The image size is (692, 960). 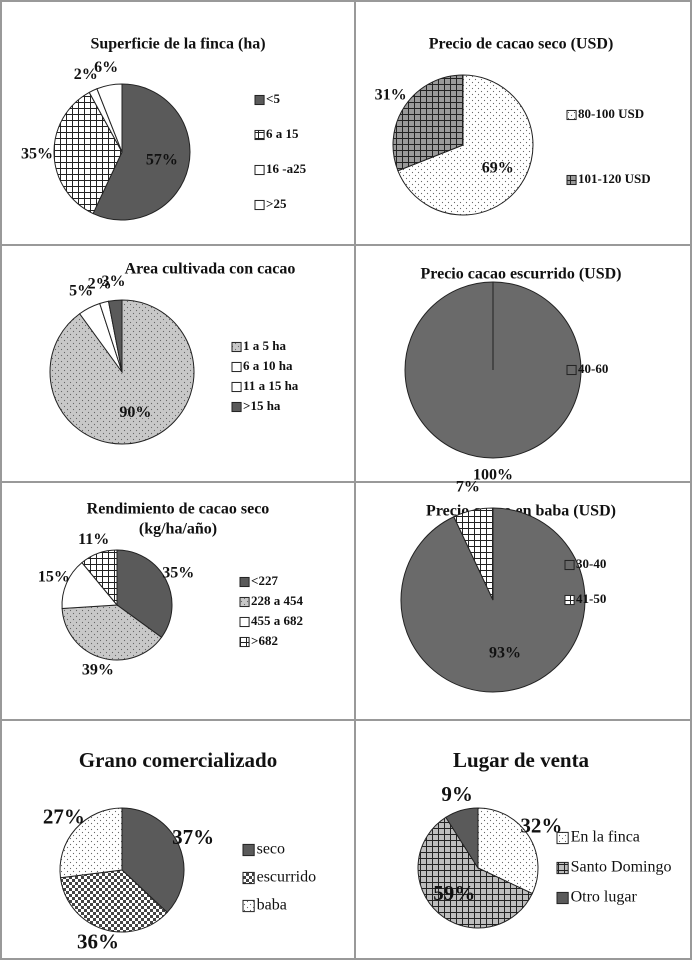 What do you see at coordinates (505, 653) in the screenshot?
I see `data-label: 93%` at bounding box center [505, 653].